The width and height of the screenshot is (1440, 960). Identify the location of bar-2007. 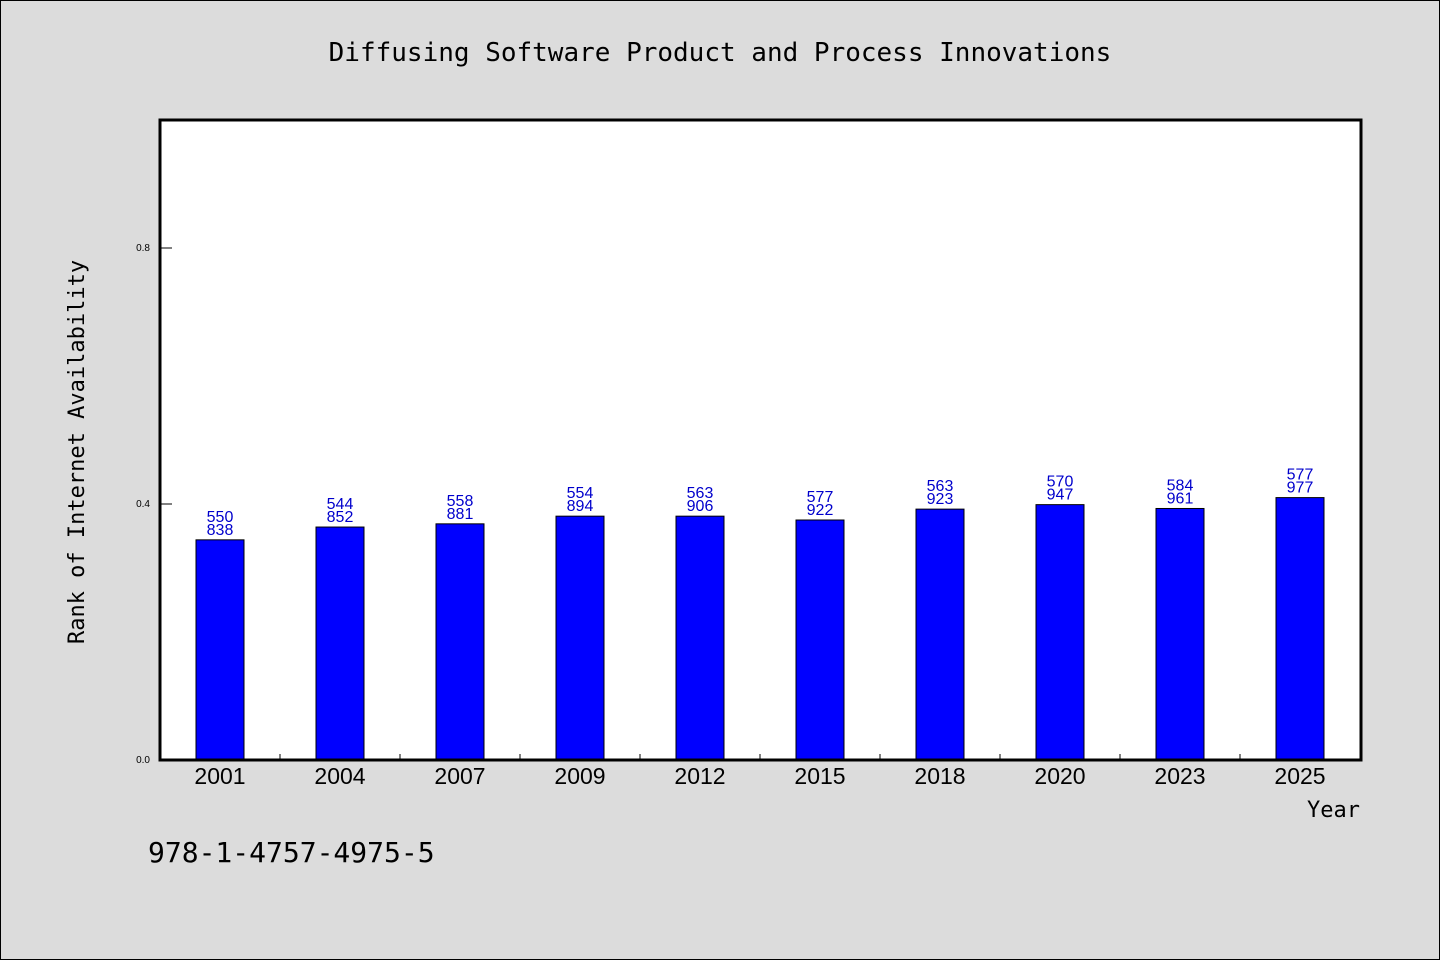
(460, 642).